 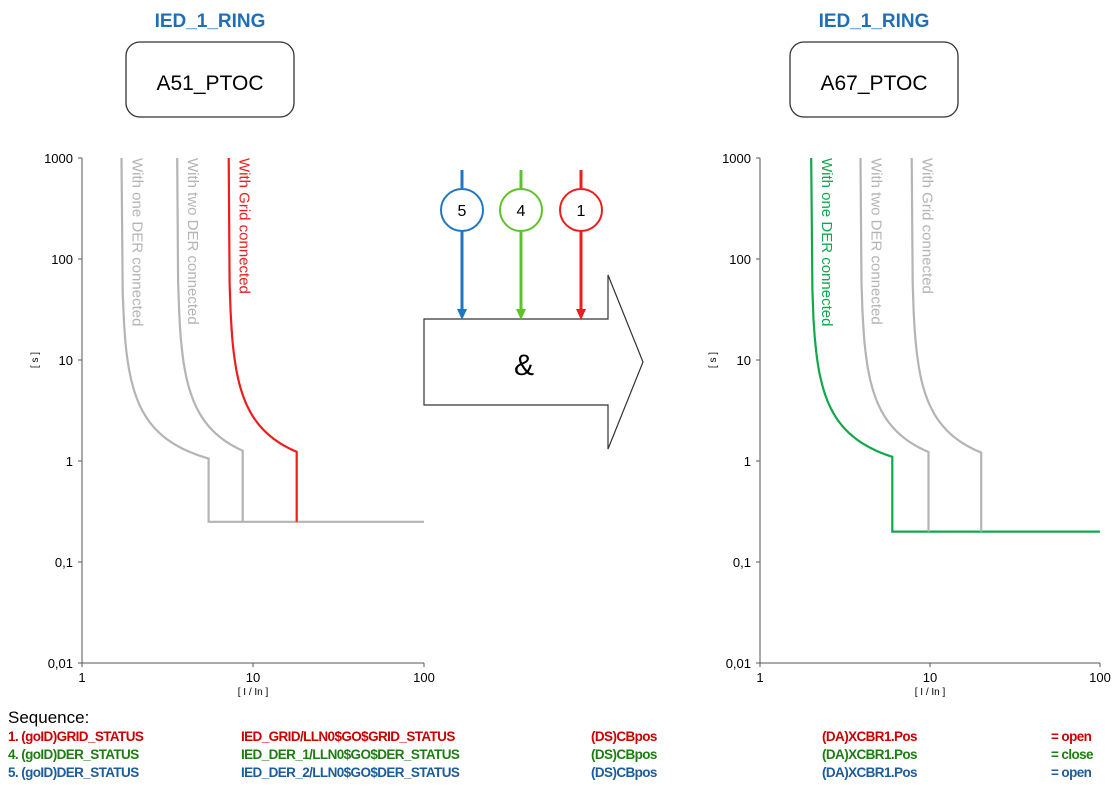 I want to click on right-y-tick-label: 0,01, so click(x=738, y=663).